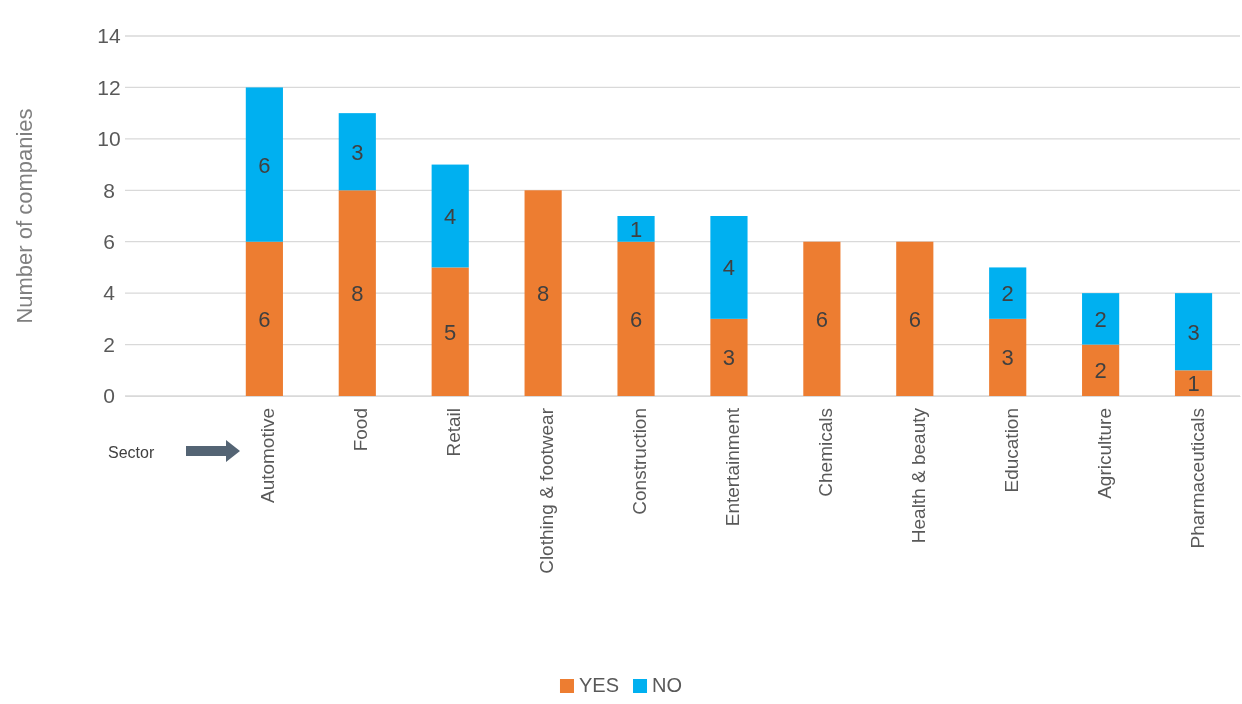 The height and width of the screenshot is (704, 1242). What do you see at coordinates (109, 190) in the screenshot?
I see `y-tick-label: 8` at bounding box center [109, 190].